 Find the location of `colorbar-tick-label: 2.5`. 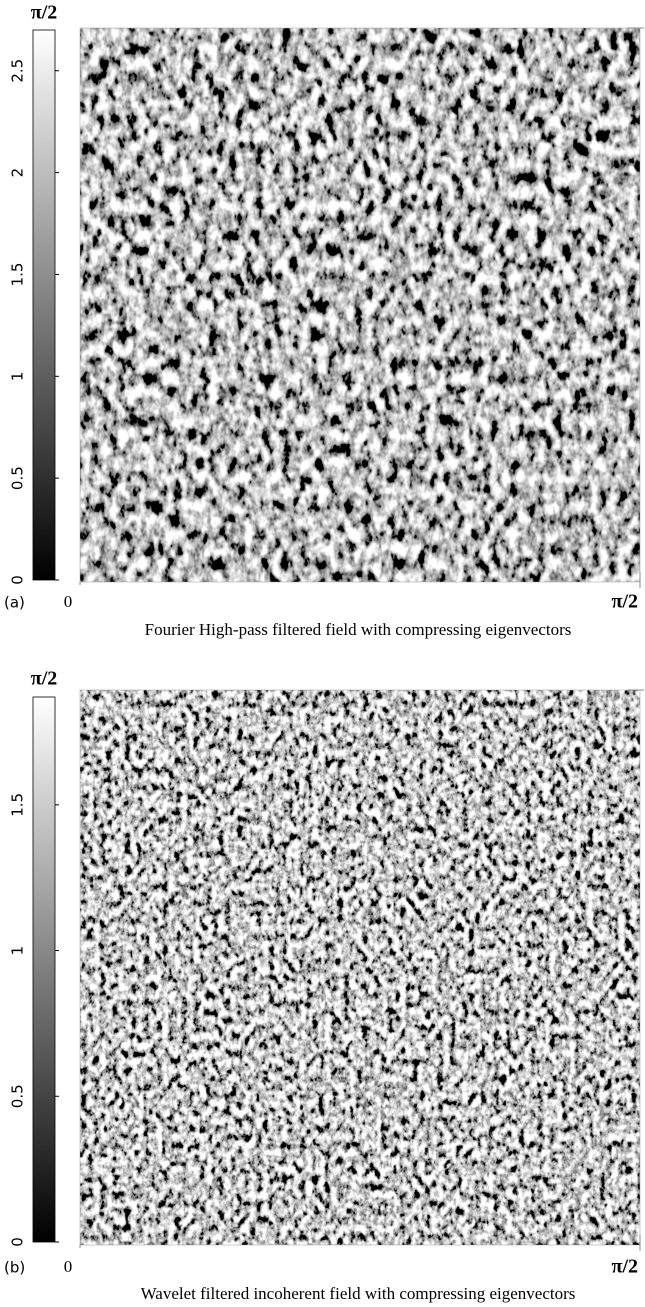

colorbar-tick-label: 2.5 is located at coordinates (18, 71).